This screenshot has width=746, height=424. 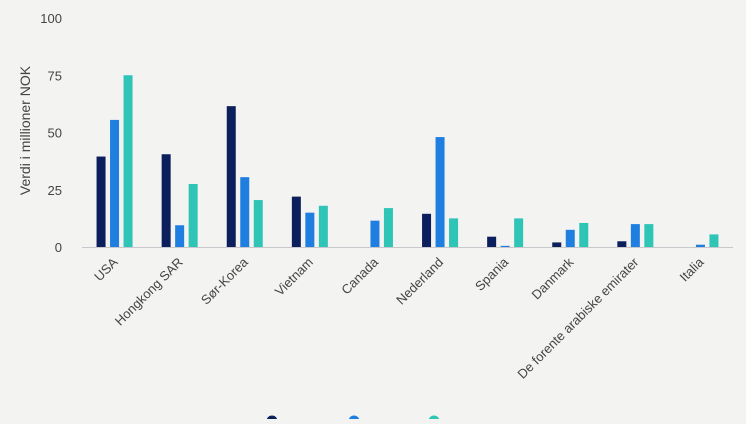 I want to click on y-tick-label: 50, so click(x=55, y=133).